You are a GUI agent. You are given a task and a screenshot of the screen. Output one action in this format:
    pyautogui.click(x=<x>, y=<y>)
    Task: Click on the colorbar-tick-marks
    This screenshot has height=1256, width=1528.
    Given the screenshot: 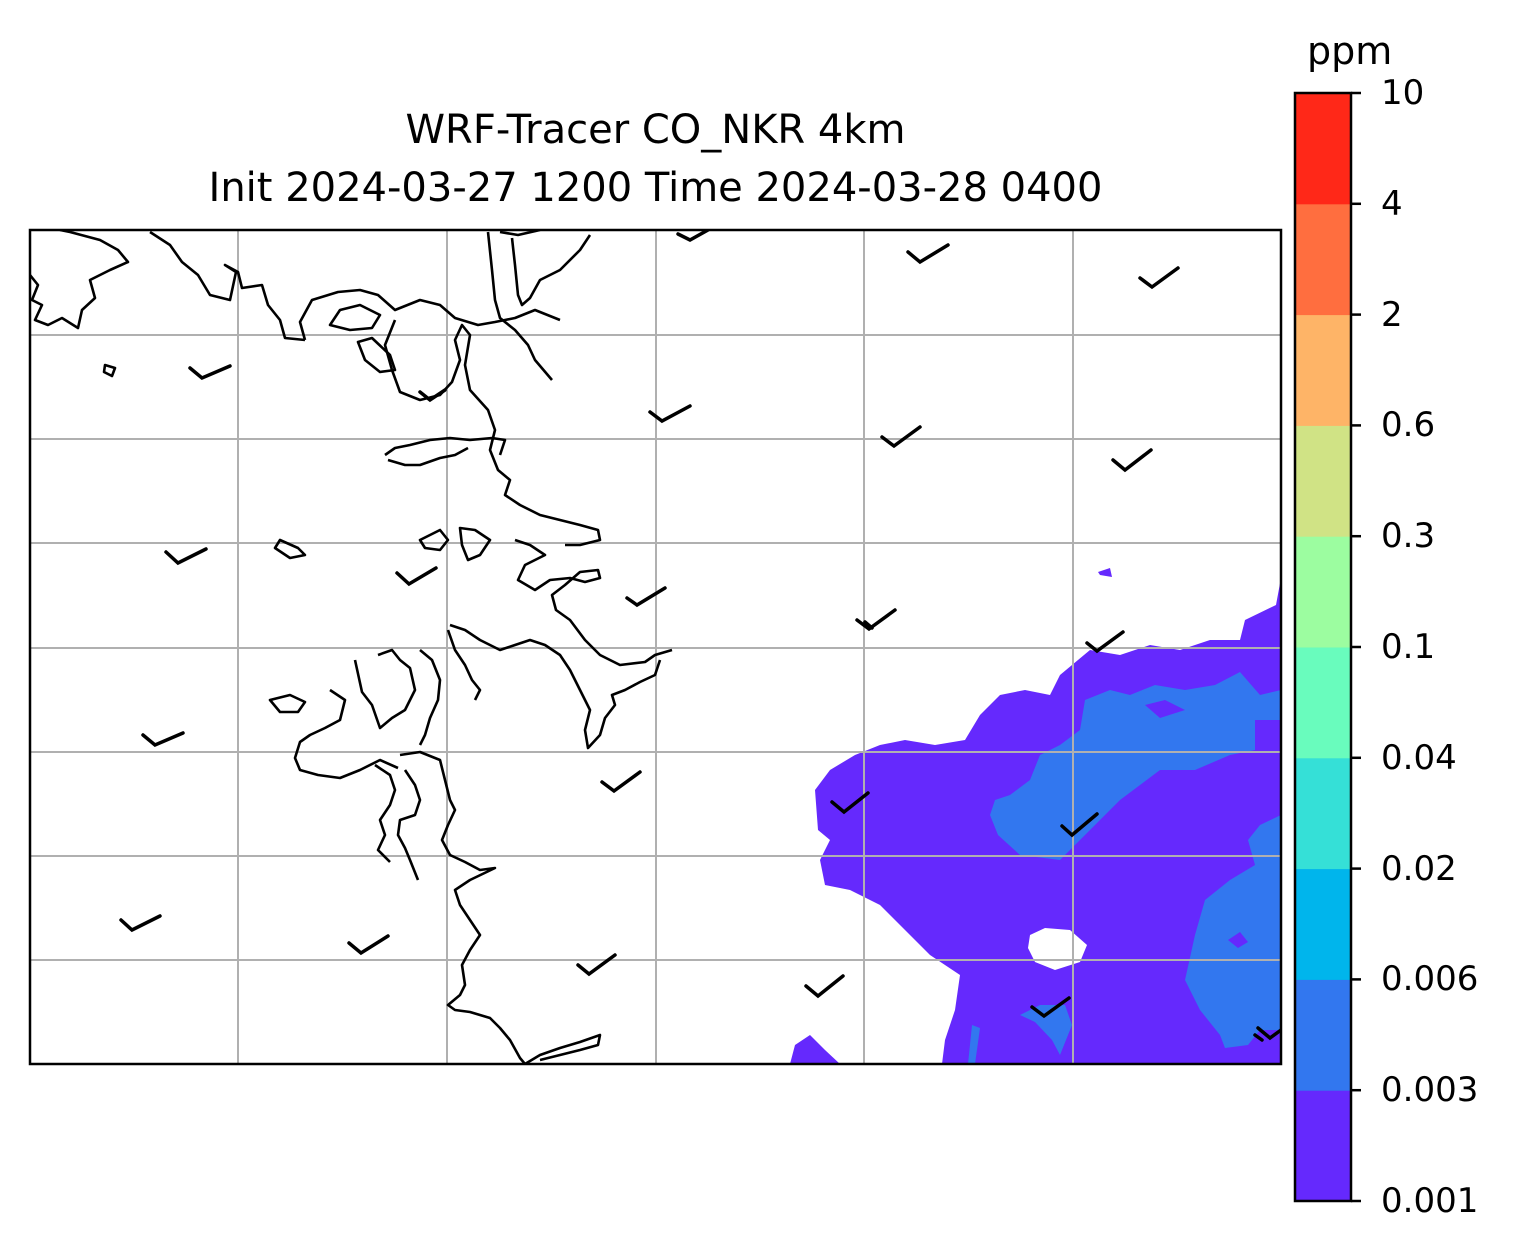 What is the action you would take?
    pyautogui.click(x=1356, y=647)
    